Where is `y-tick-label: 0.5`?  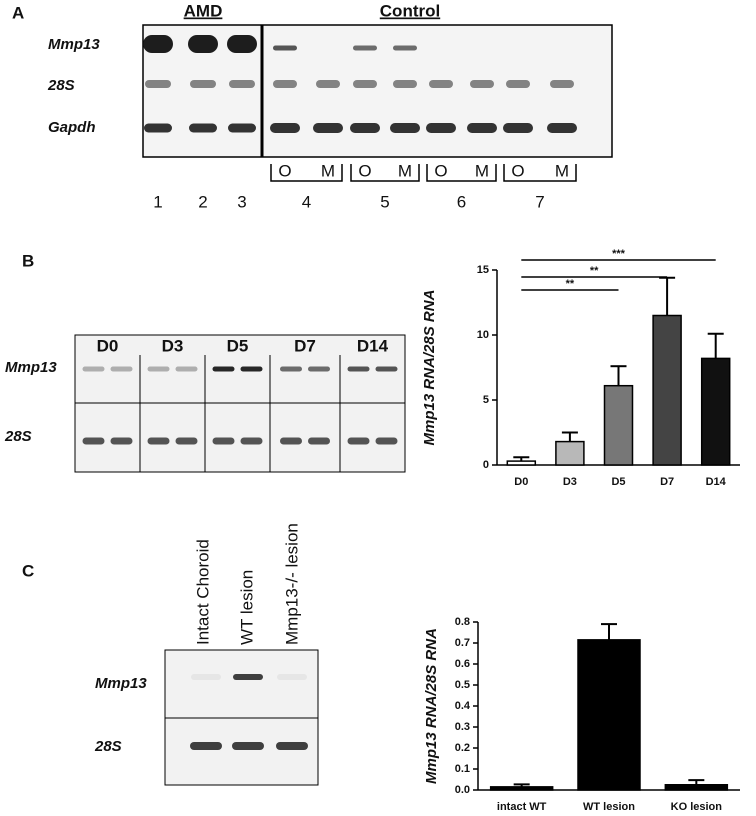 y-tick-label: 0.5 is located at coordinates (462, 685).